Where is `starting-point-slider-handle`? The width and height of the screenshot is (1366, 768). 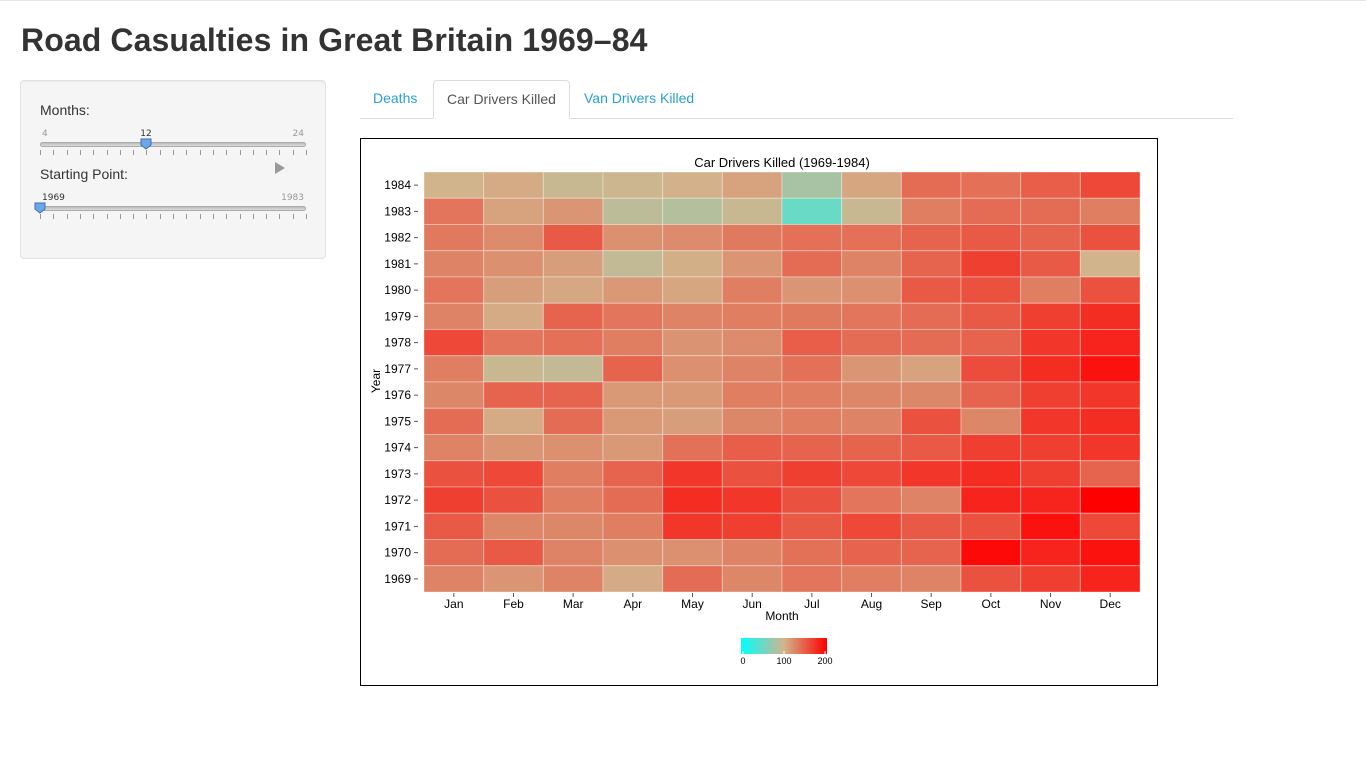
starting-point-slider-handle is located at coordinates (40, 208).